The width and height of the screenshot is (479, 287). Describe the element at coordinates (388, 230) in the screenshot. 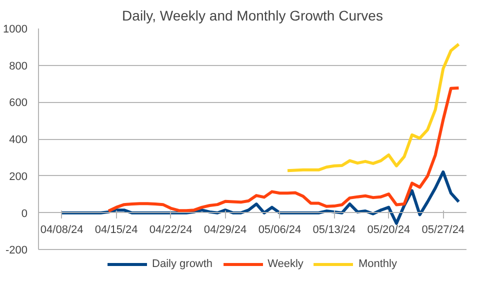

I see `x-tick-label: 05/20/24` at that location.